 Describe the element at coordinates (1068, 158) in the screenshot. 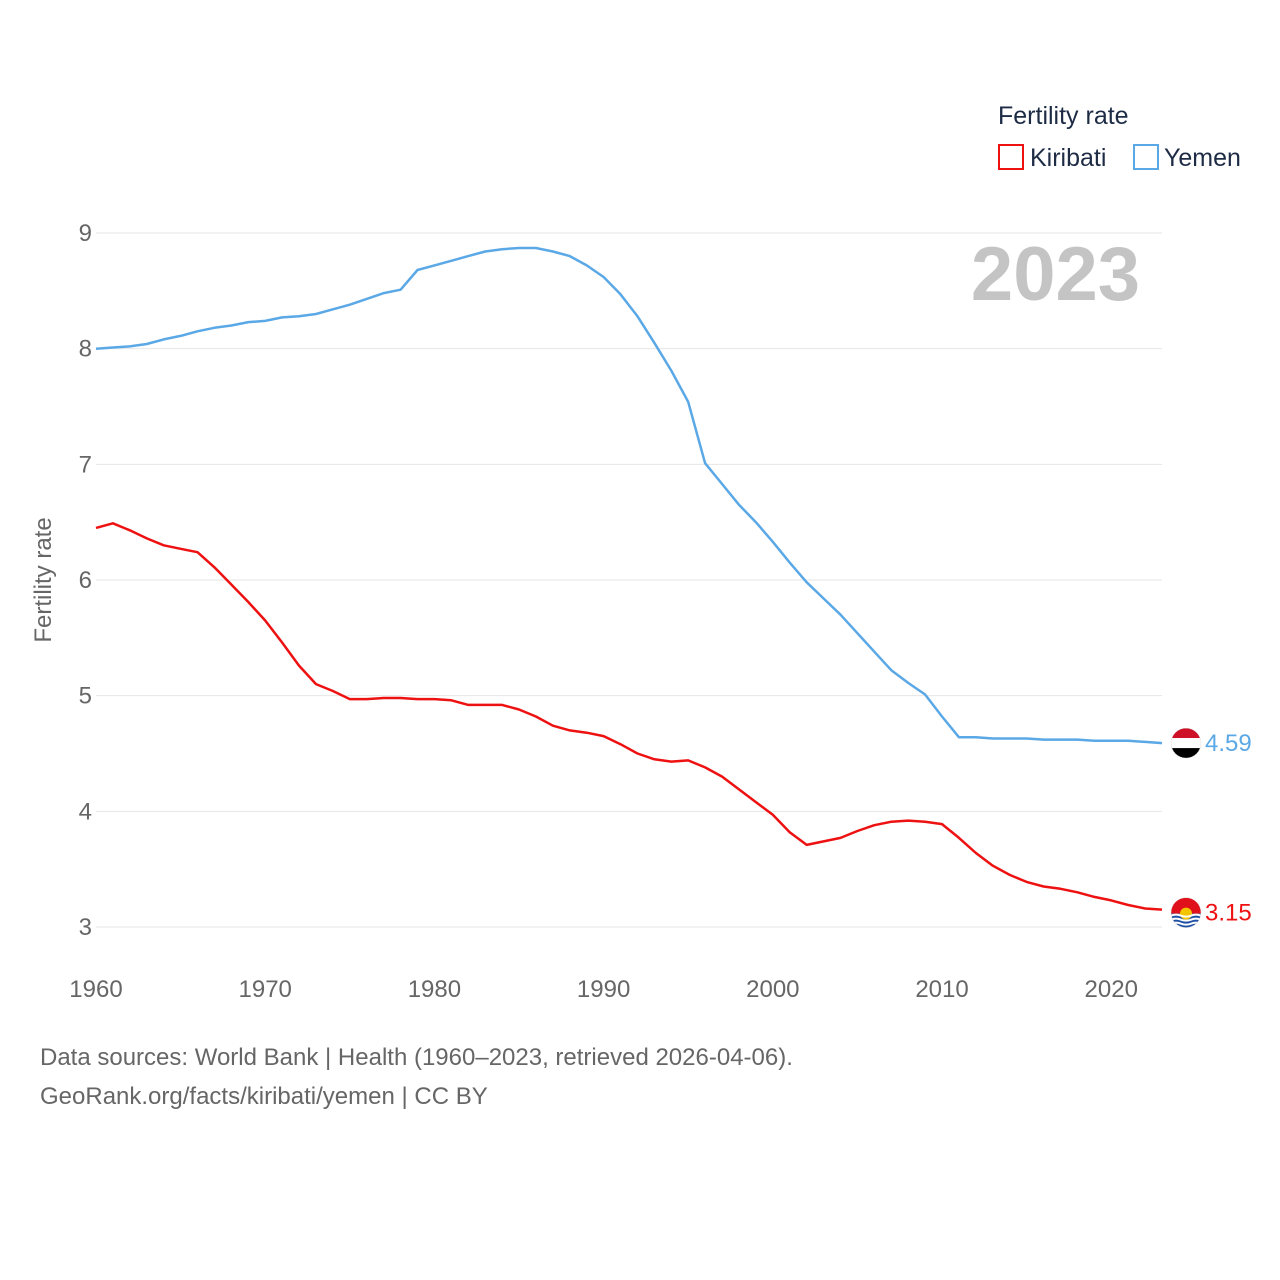

I see `legend-label-kiribati: Kiribati` at that location.